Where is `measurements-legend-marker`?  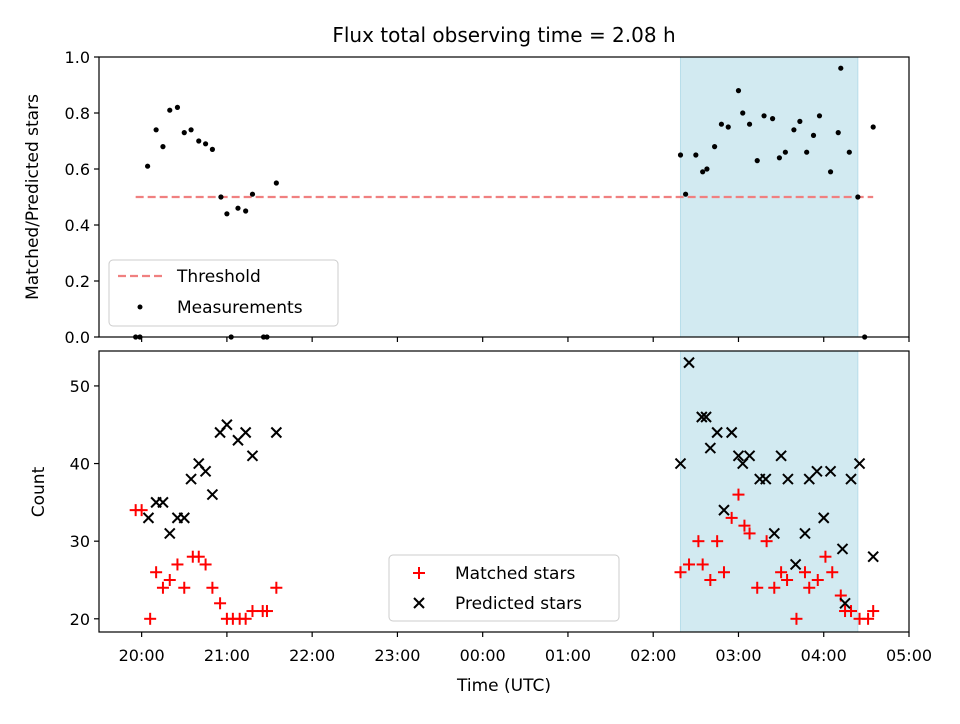
measurements-legend-marker is located at coordinates (140, 307).